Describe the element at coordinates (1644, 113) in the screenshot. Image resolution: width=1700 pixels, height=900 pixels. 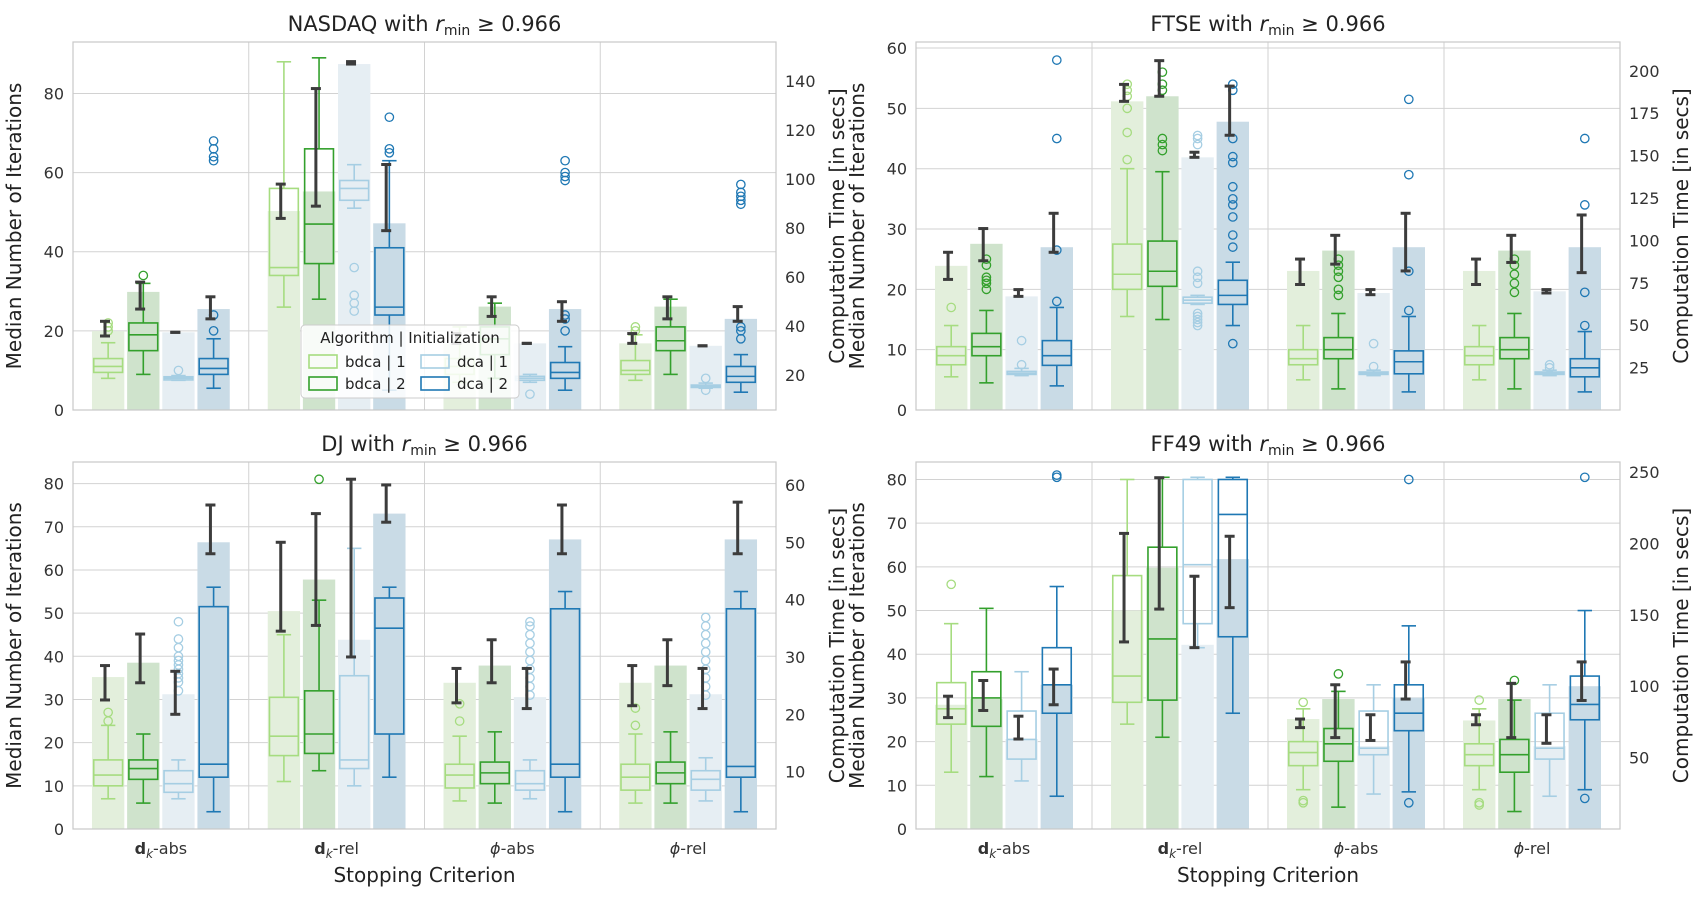
I see `y2-tick-label: 175` at that location.